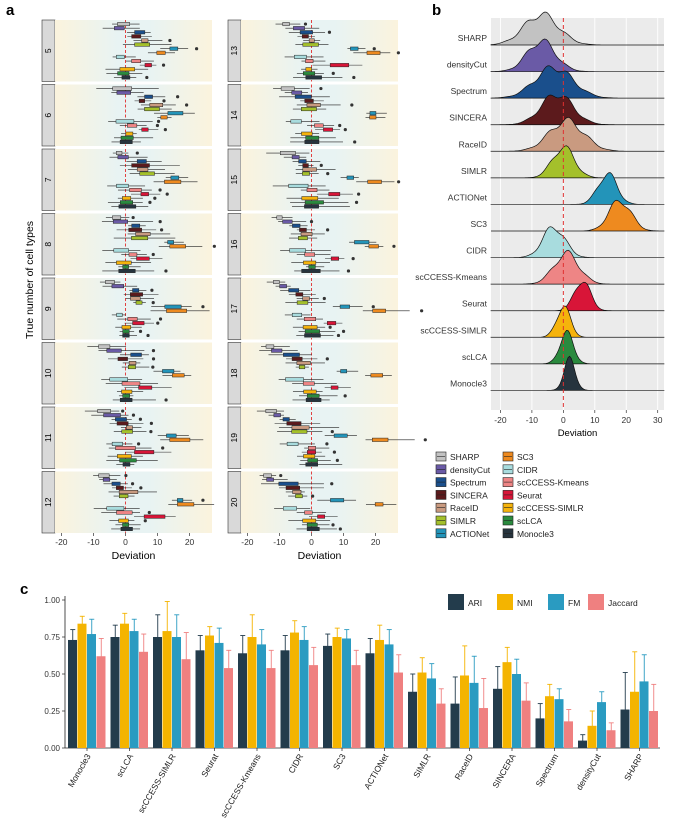  What do you see at coordinates (468, 118) in the screenshot?
I see `ridge-label: SINCERA` at bounding box center [468, 118].